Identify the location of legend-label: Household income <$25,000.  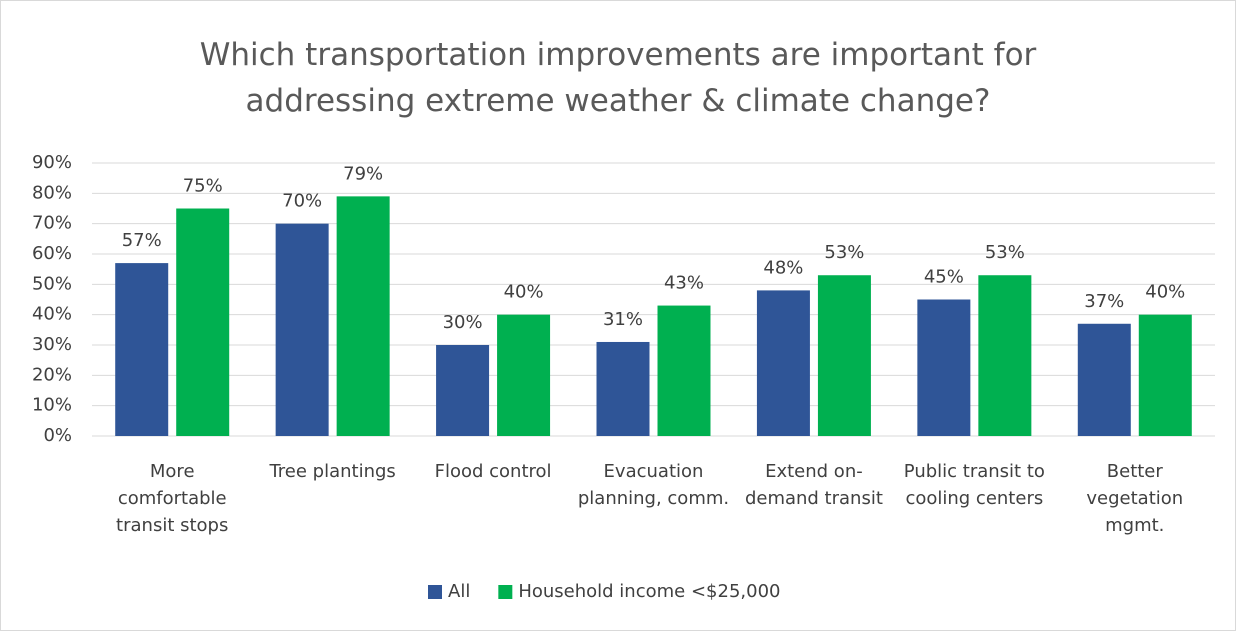
(649, 591).